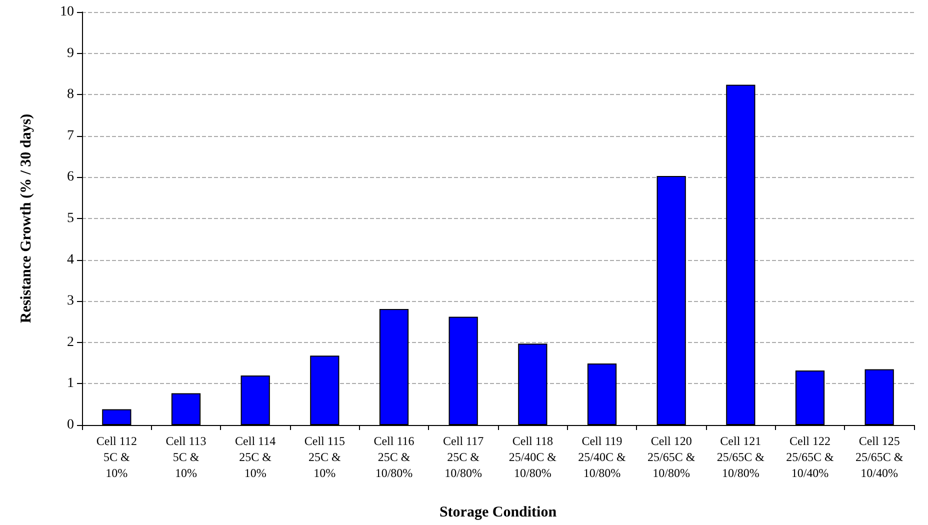  Describe the element at coordinates (70, 177) in the screenshot. I see `y-tick-label: 6` at that location.